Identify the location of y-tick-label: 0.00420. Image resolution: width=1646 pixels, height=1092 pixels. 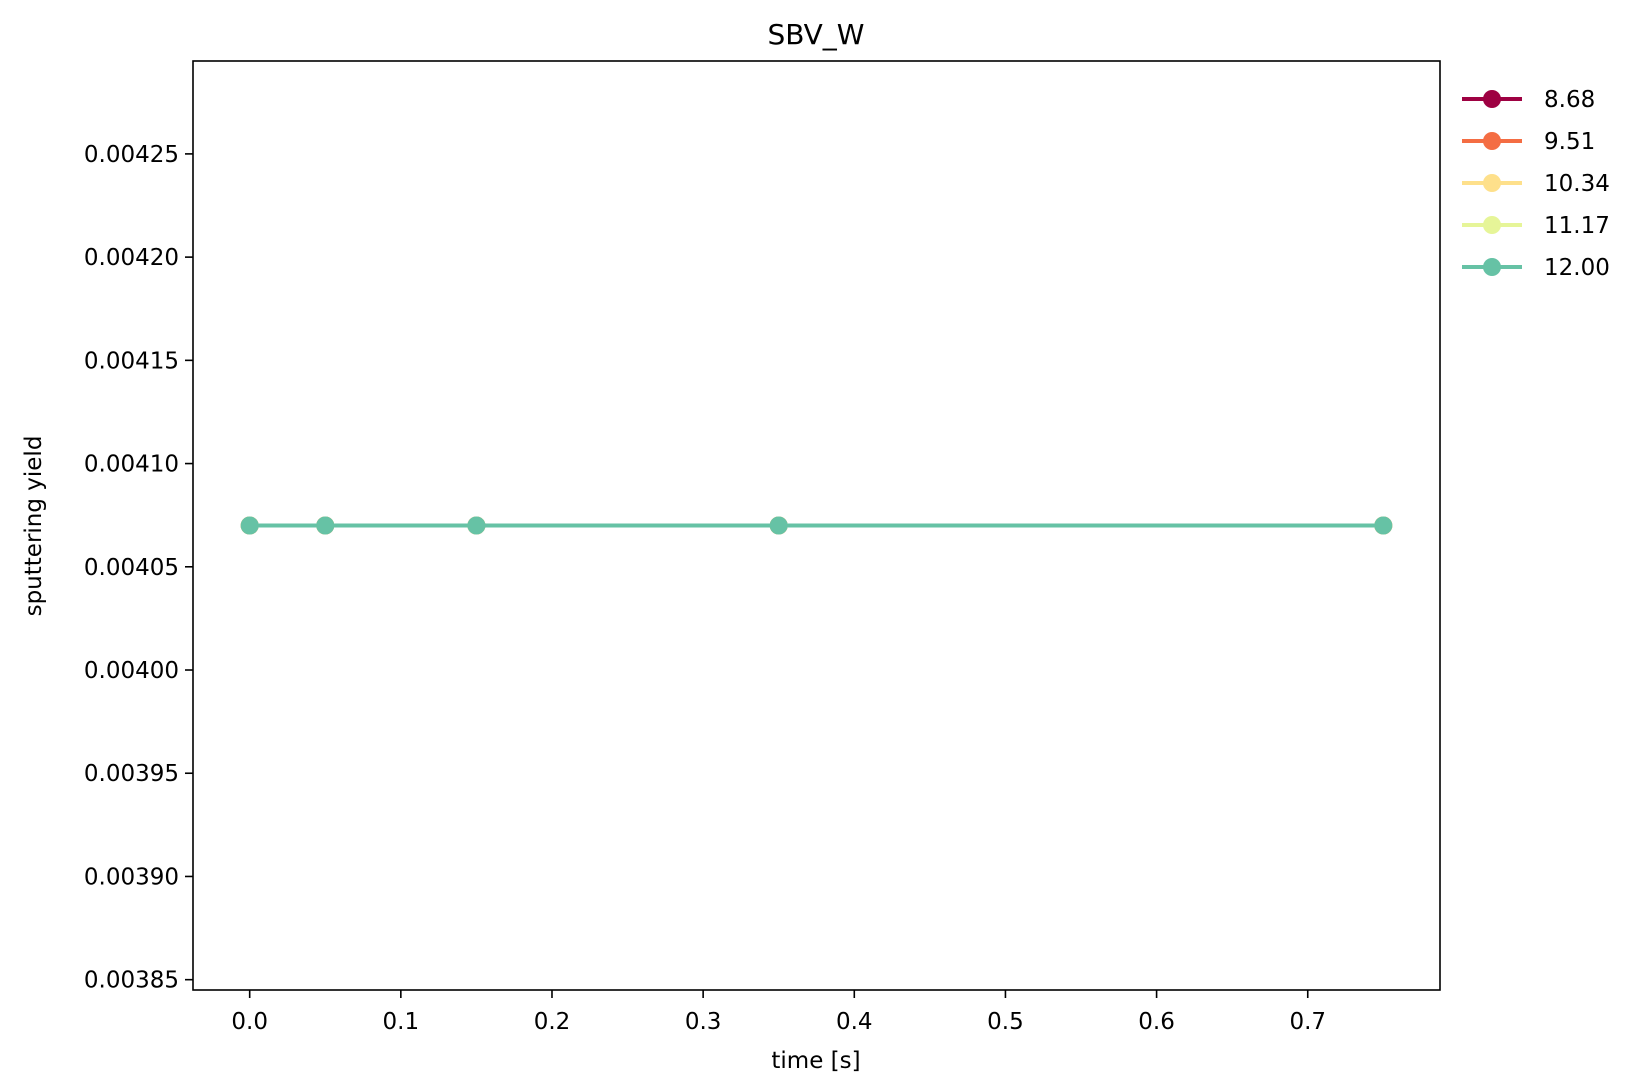
(131, 258).